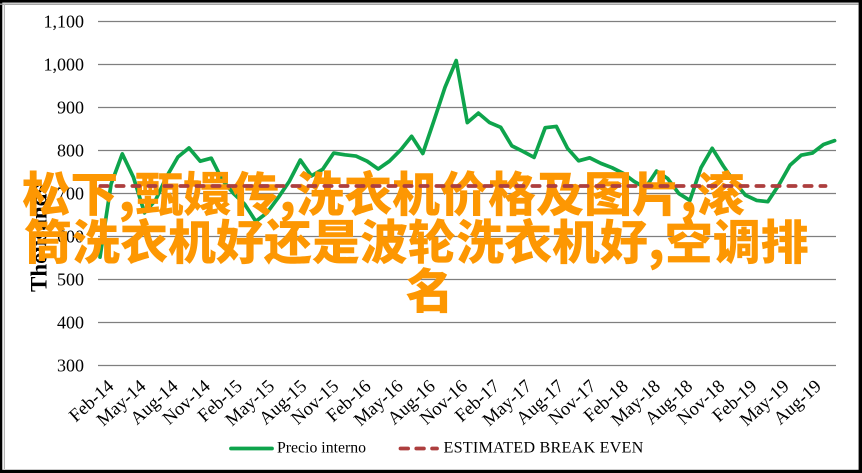 The image size is (862, 473). I want to click on svg-text: 1,100, so click(64, 22).